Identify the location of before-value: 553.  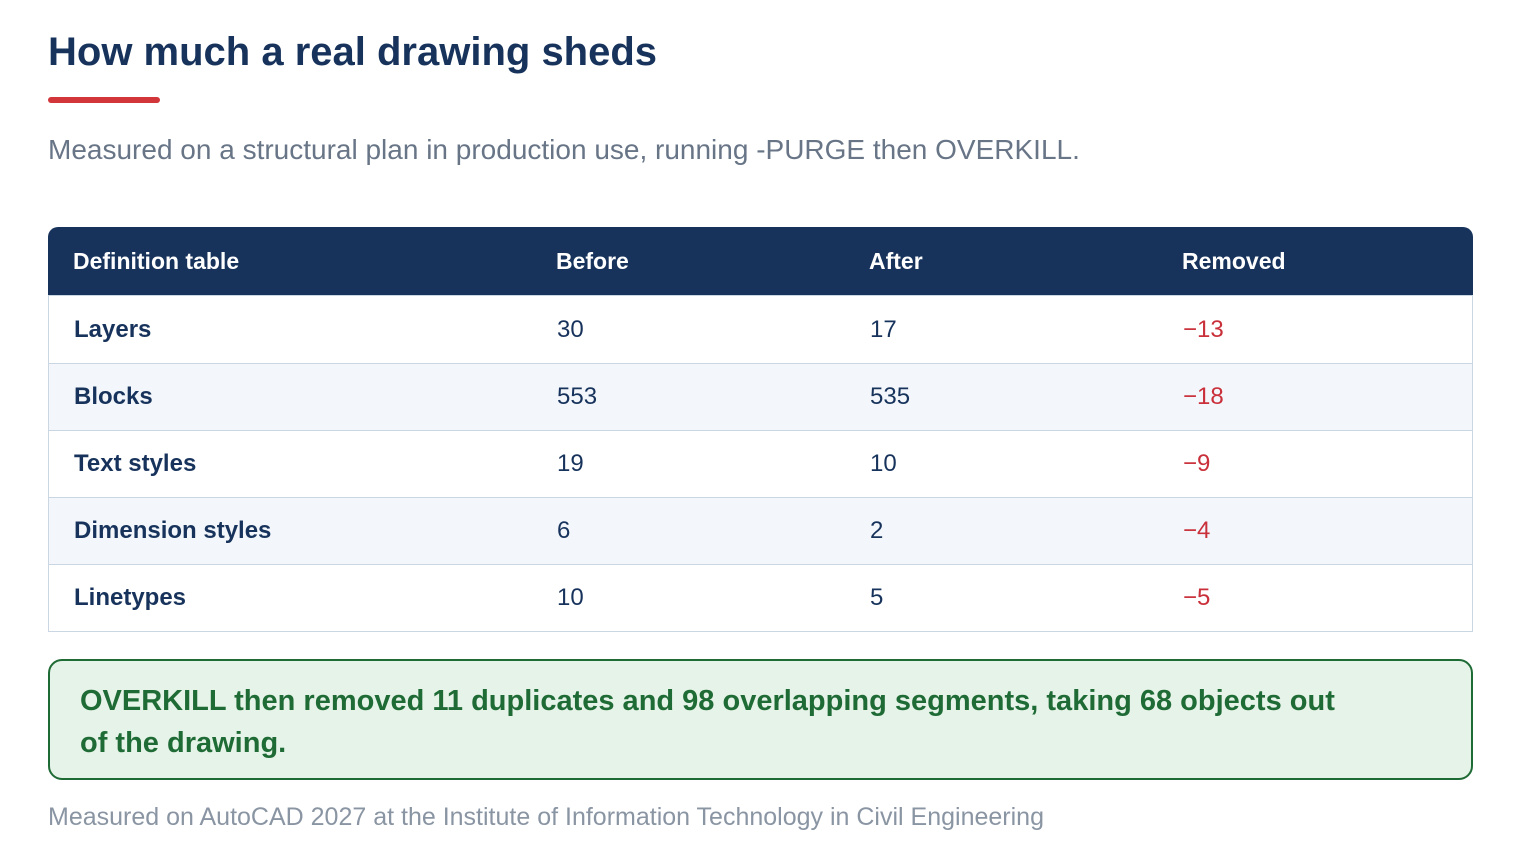
(577, 396).